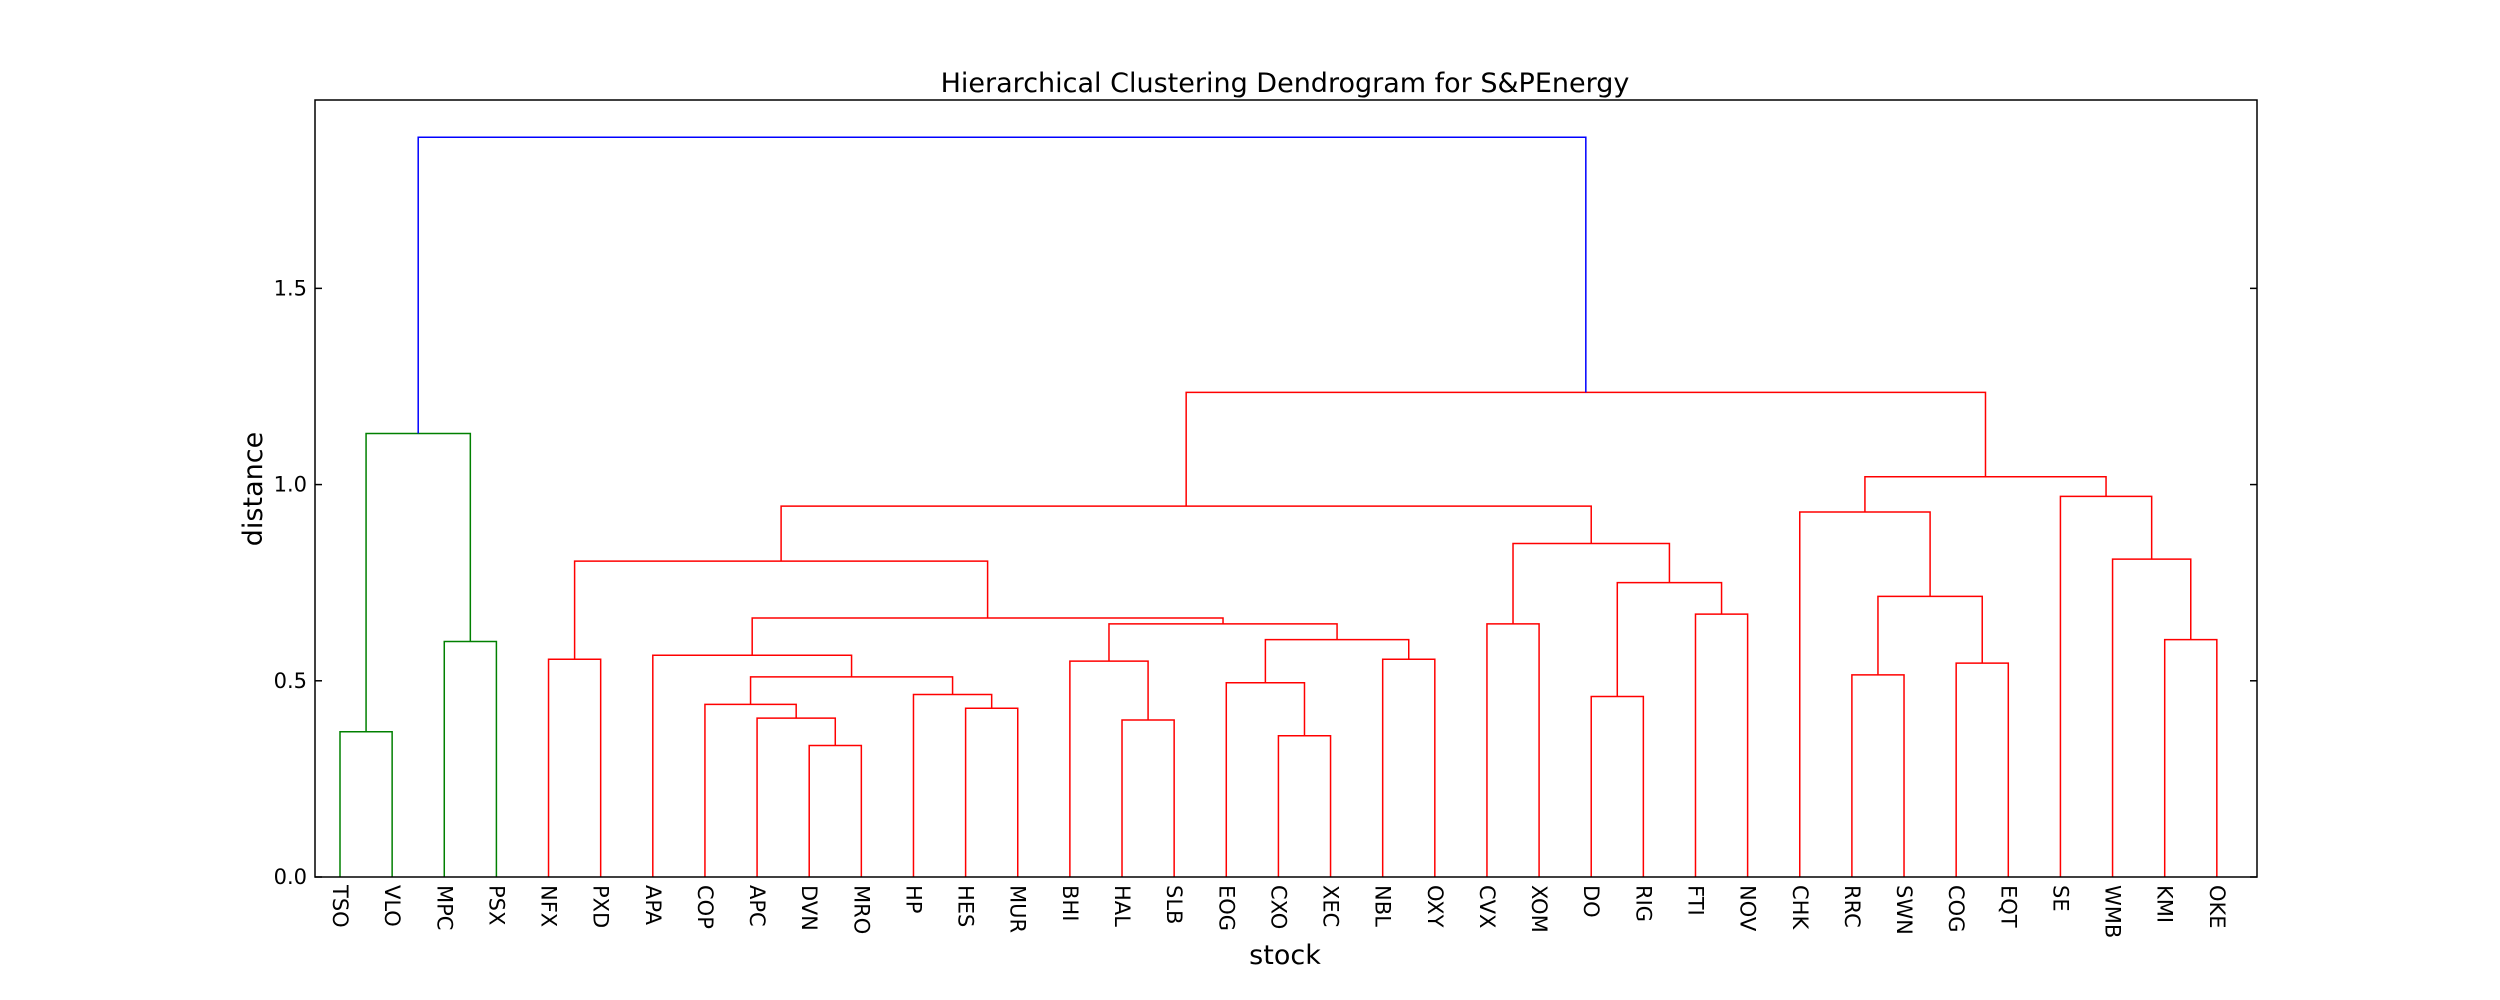  Describe the element at coordinates (1070, 903) in the screenshot. I see `x-tick-label: BHI` at that location.